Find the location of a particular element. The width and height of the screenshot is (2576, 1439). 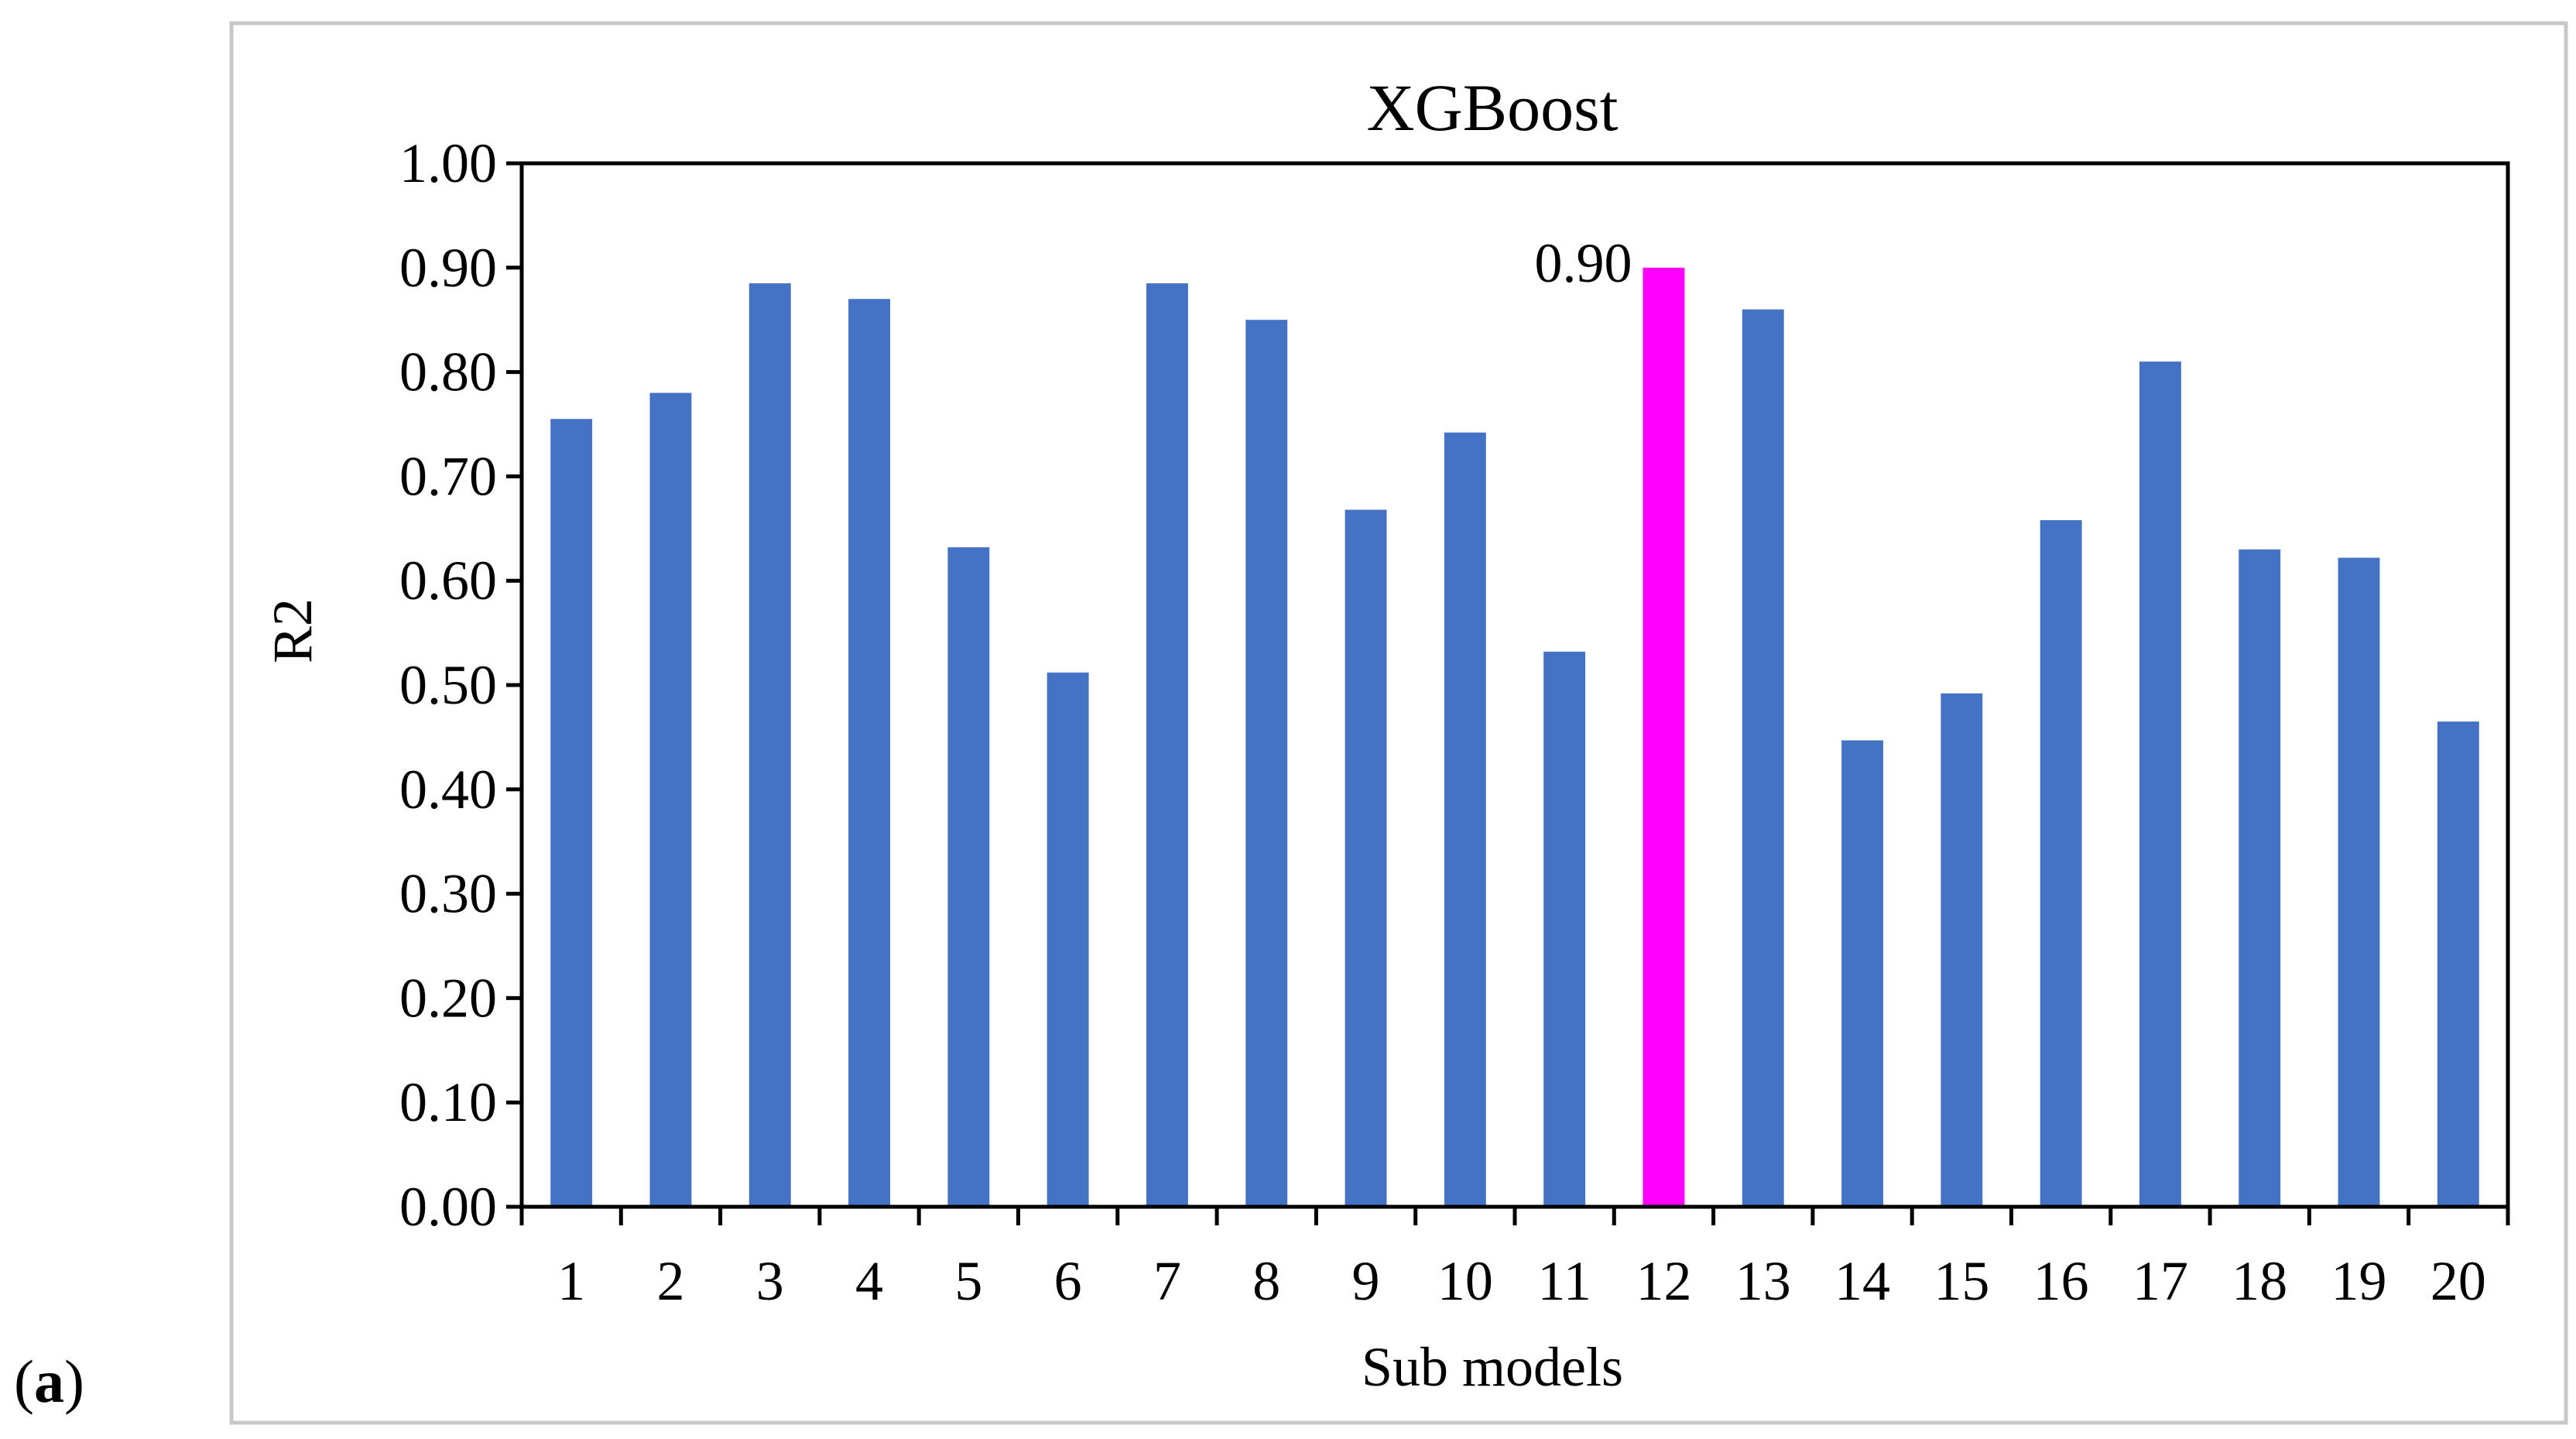

y-tick-label: 0.10 is located at coordinates (448, 1102).